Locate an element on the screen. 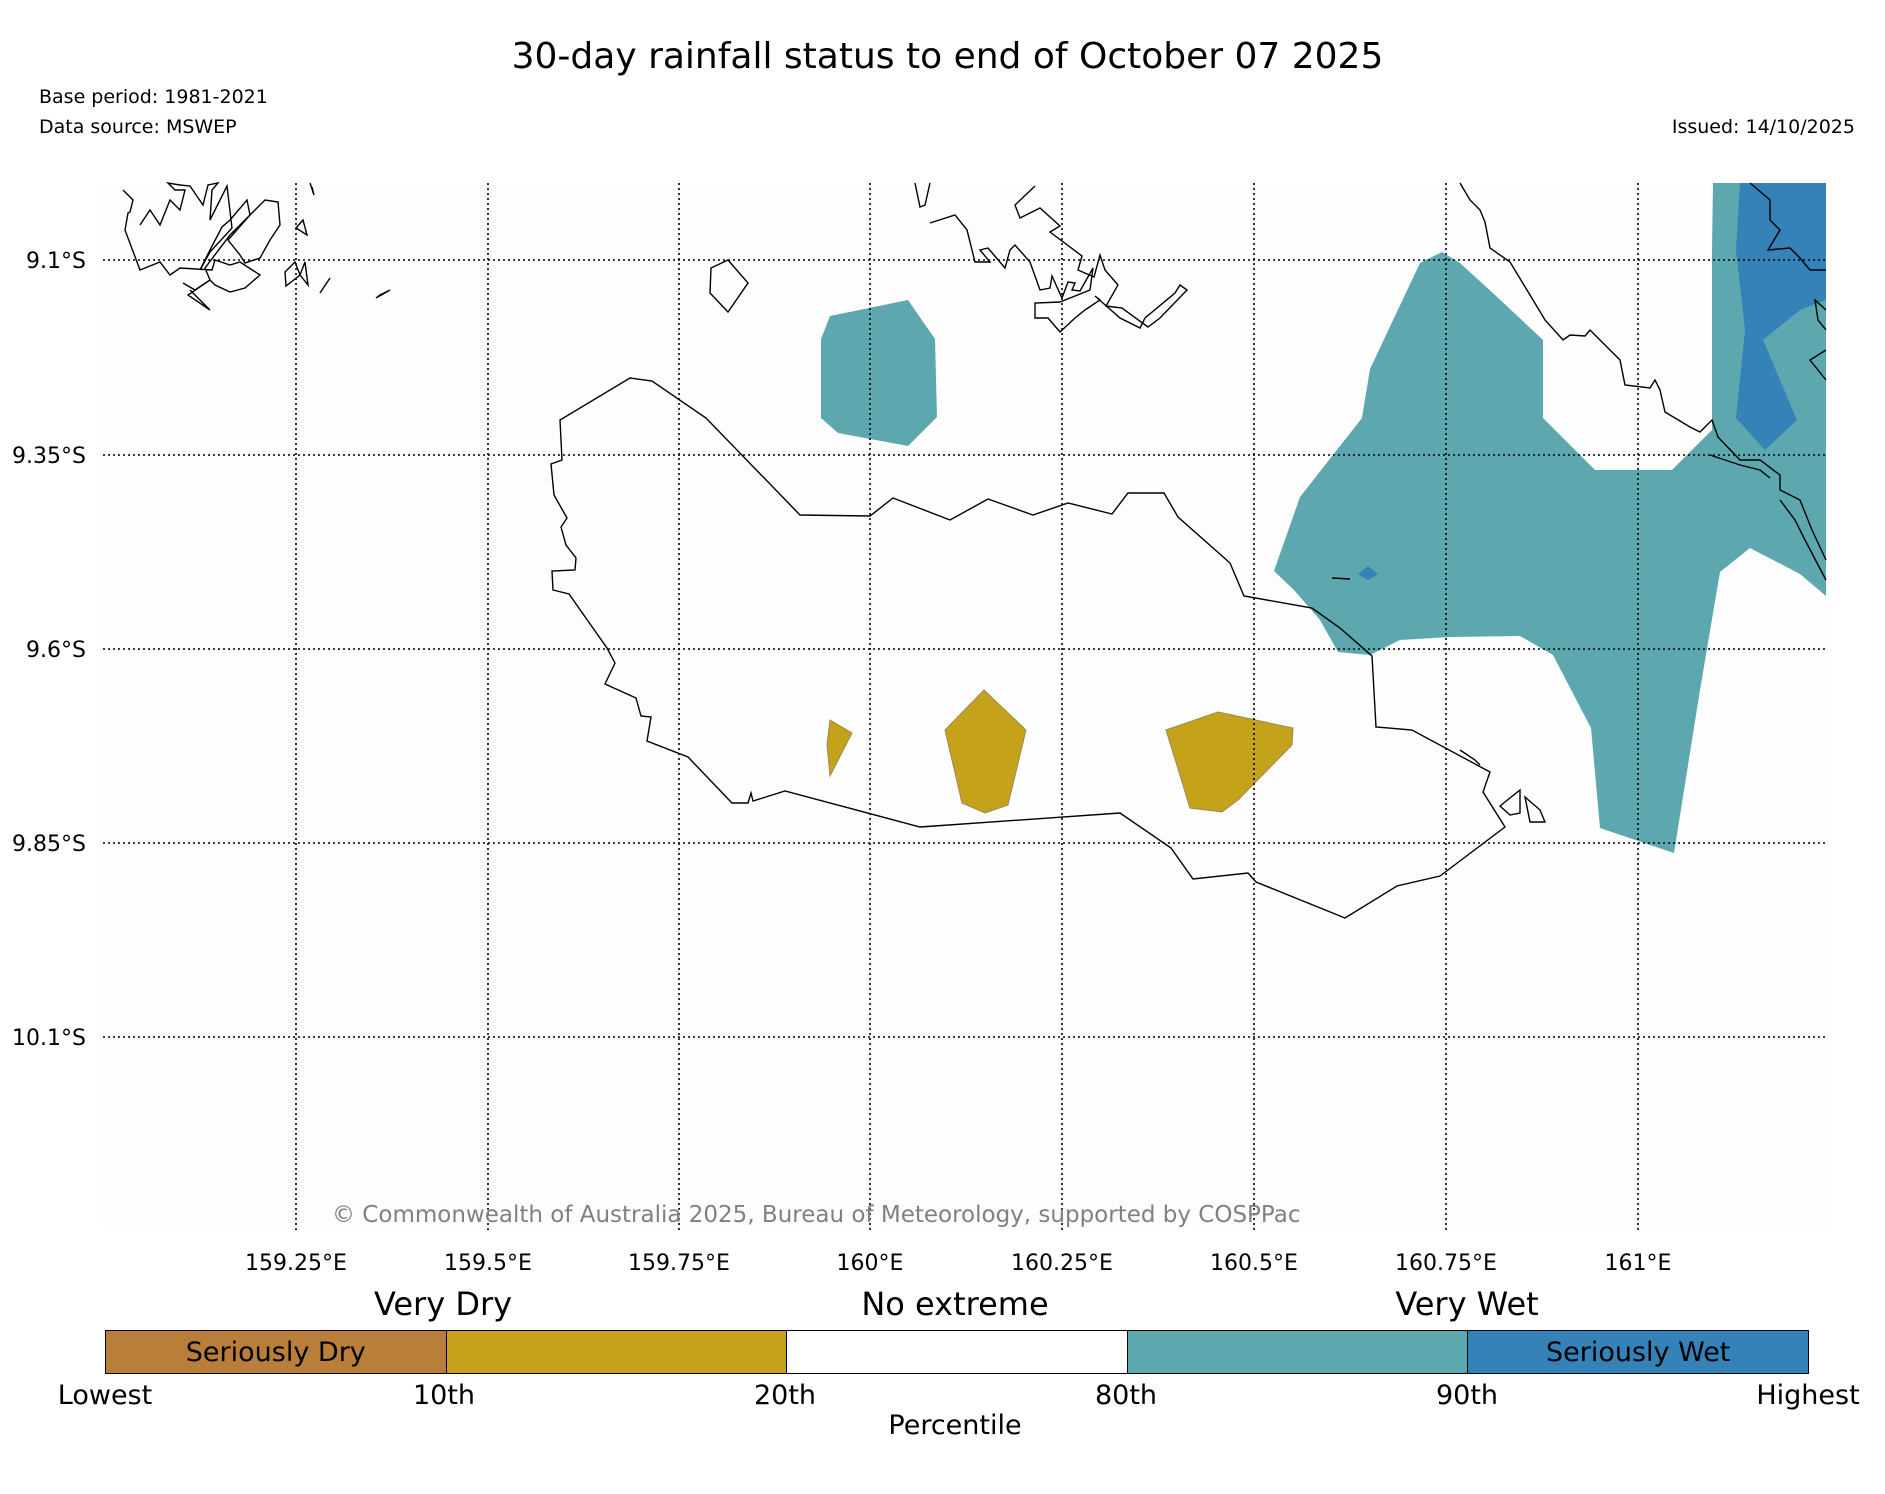 The image size is (1885, 1494). latitude-label: 9.6°S is located at coordinates (56, 650).